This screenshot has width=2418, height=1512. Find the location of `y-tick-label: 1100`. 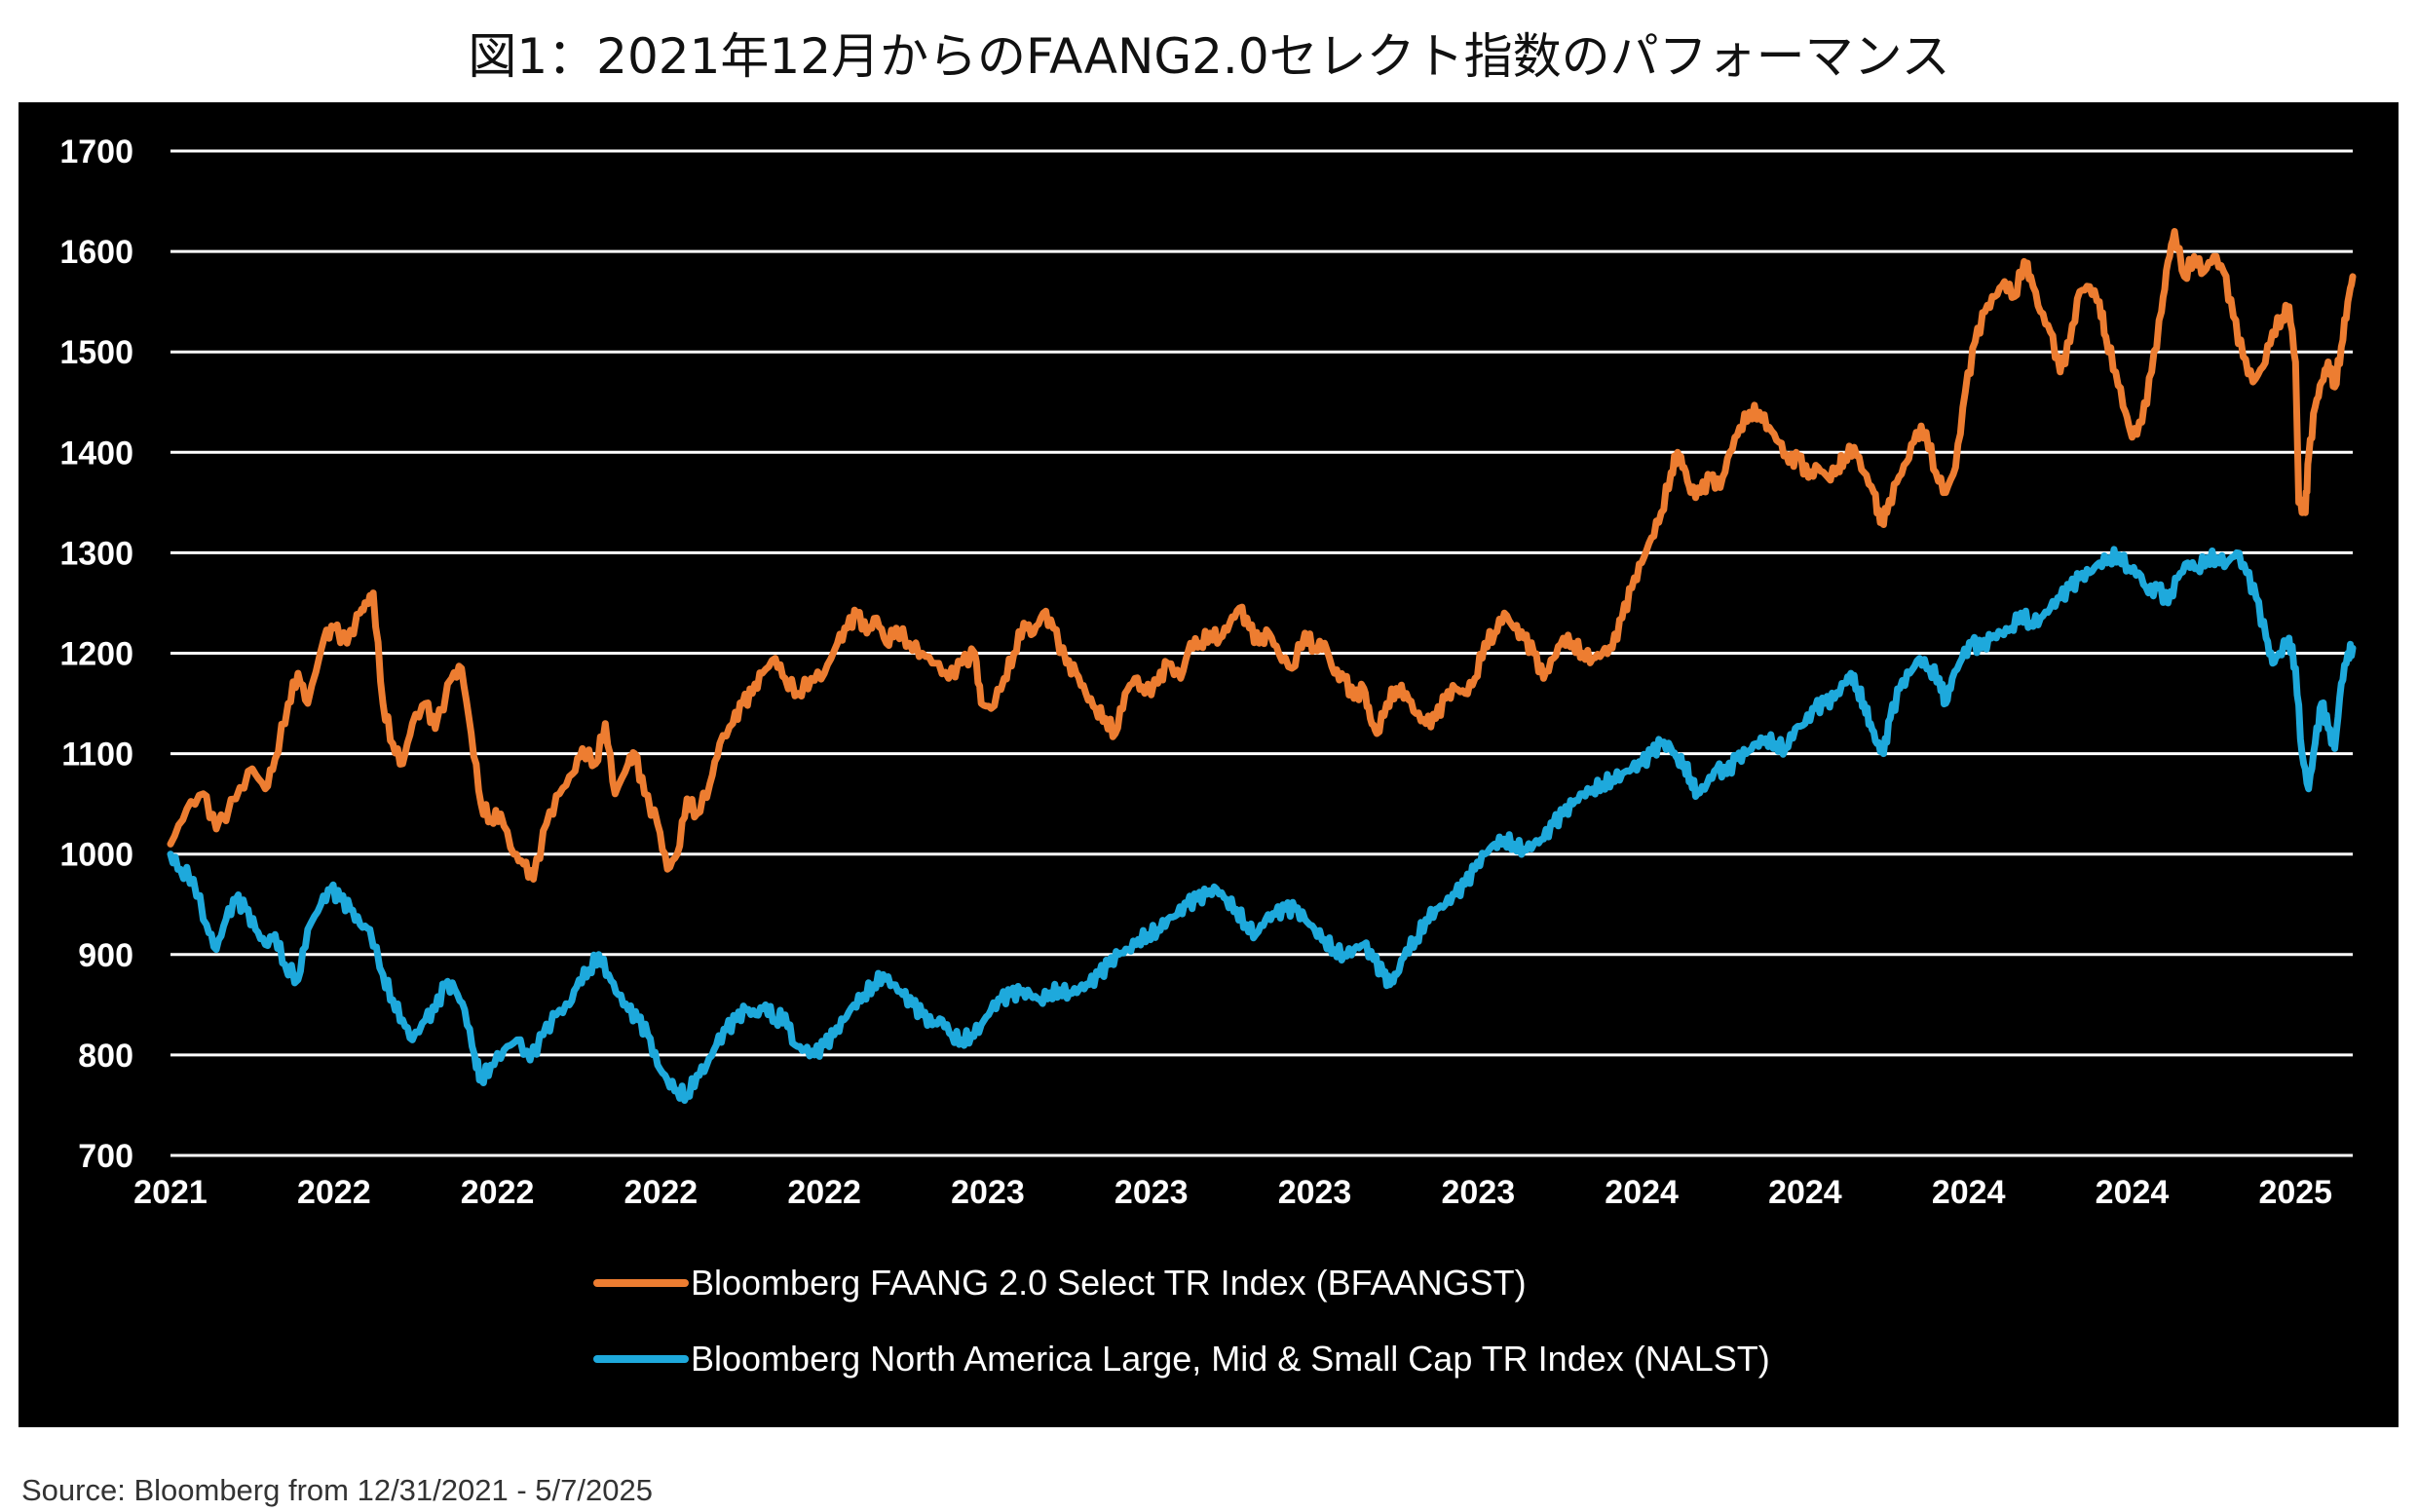

y-tick-label: 1100 is located at coordinates (97, 756).